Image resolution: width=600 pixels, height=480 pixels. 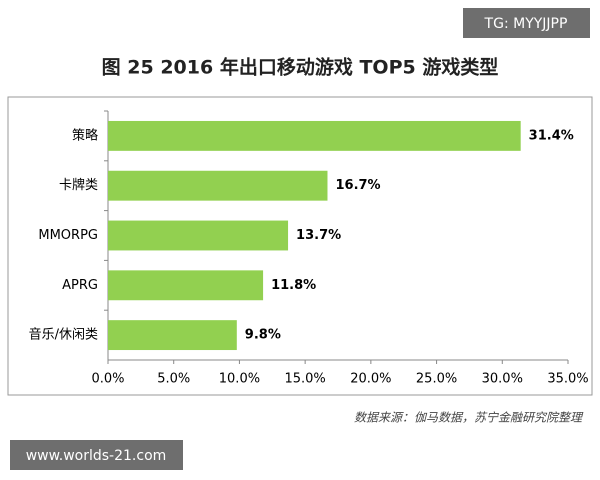 I want to click on watermark: TG: MYYJJPP, so click(x=526, y=24).